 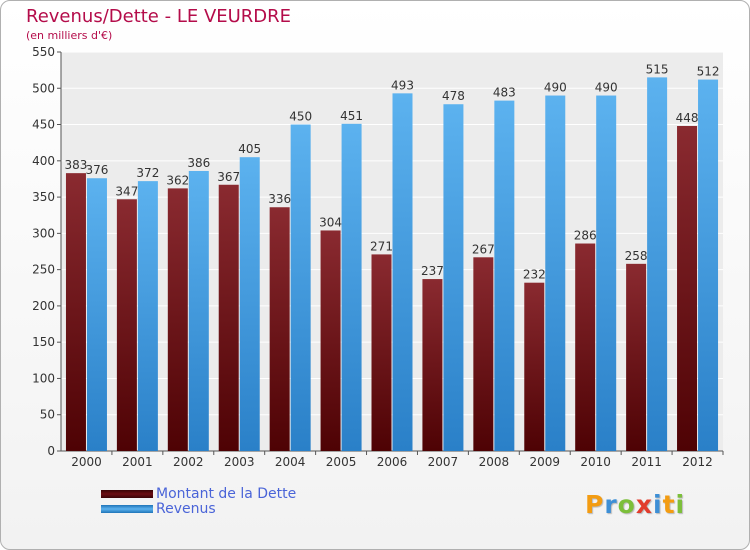 What do you see at coordinates (381, 246) in the screenshot?
I see `data-label: 271` at bounding box center [381, 246].